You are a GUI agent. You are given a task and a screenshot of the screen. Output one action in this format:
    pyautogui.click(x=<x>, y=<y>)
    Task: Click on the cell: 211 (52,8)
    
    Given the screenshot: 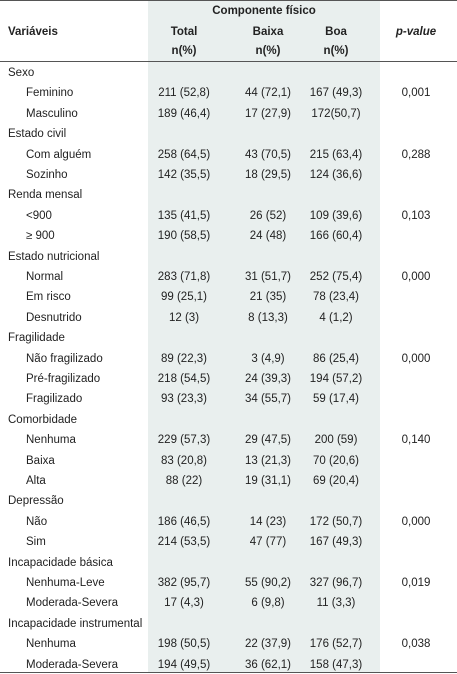 What is the action you would take?
    pyautogui.click(x=184, y=93)
    